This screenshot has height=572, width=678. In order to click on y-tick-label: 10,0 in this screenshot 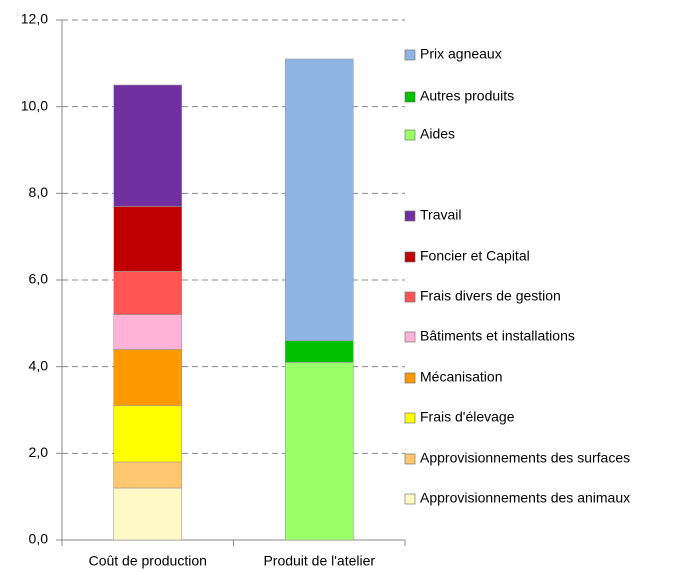, I will do `click(34, 105)`.